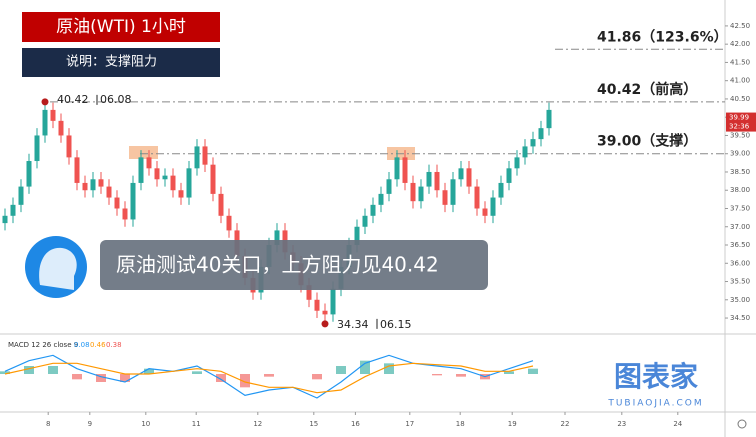  Describe the element at coordinates (313, 424) in the screenshot. I see `x-tick-label: 15` at that location.